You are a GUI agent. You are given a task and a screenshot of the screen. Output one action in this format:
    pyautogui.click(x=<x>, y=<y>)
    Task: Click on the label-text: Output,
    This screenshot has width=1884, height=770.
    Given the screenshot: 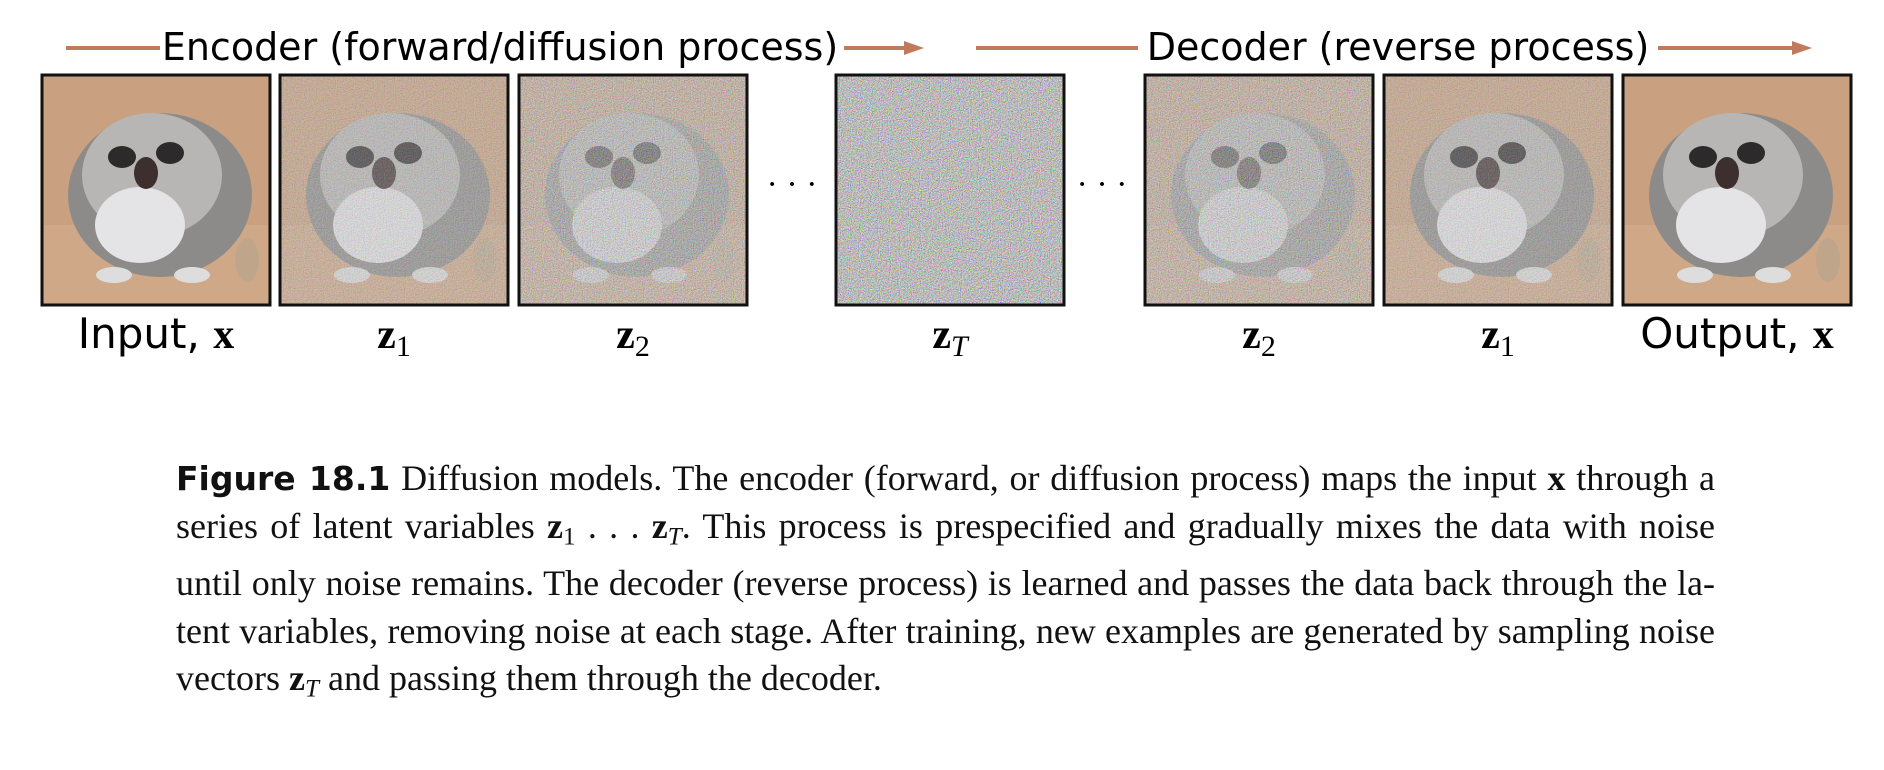 What is the action you would take?
    pyautogui.click(x=1726, y=333)
    